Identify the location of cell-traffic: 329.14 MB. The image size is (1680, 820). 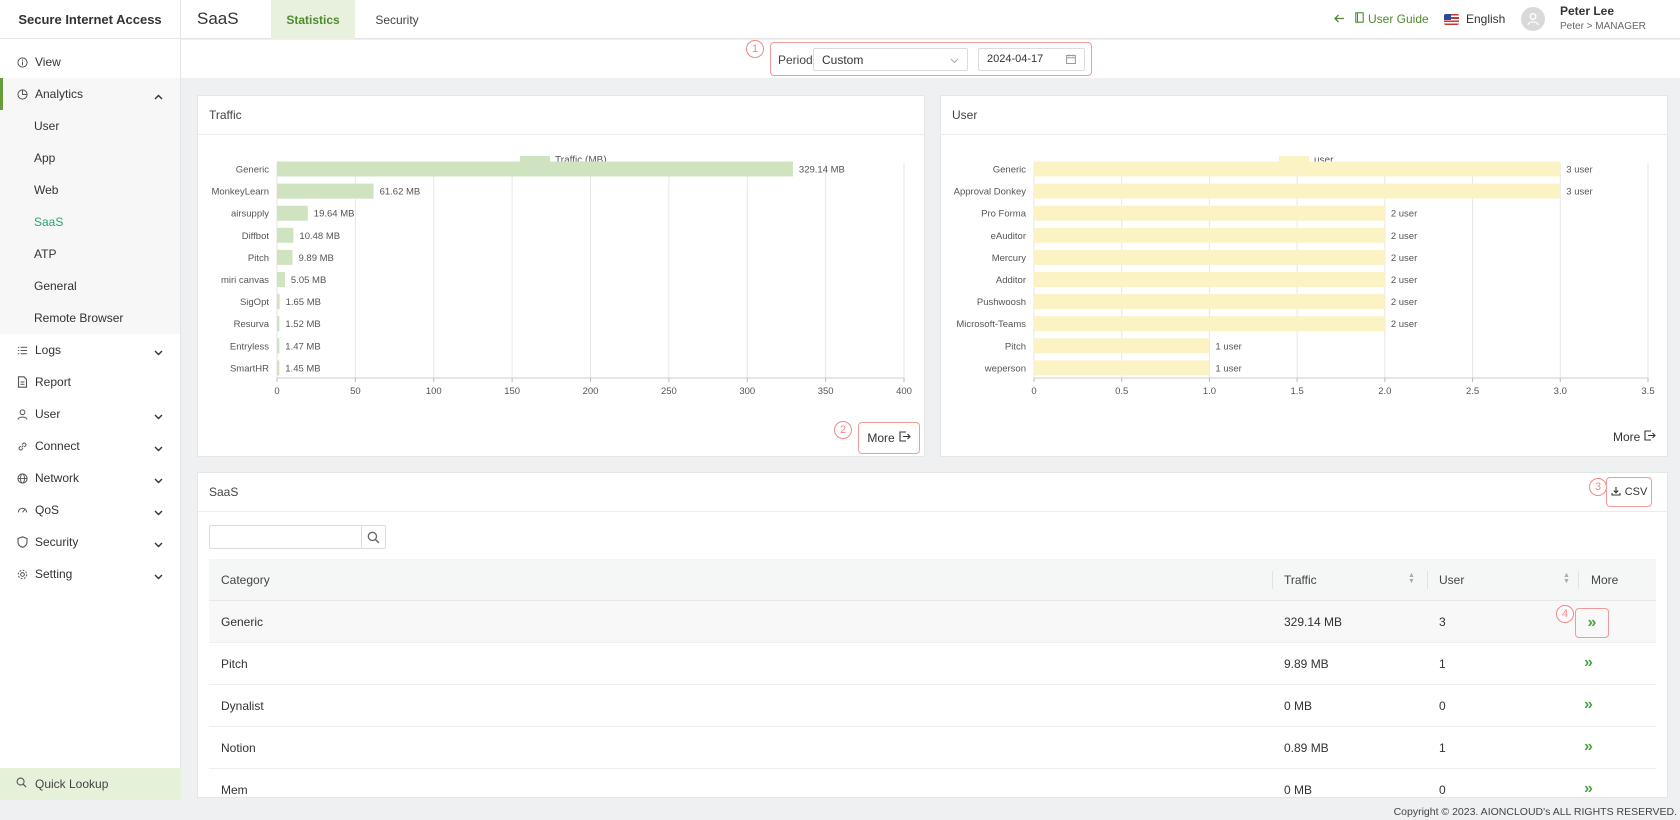
(1313, 622).